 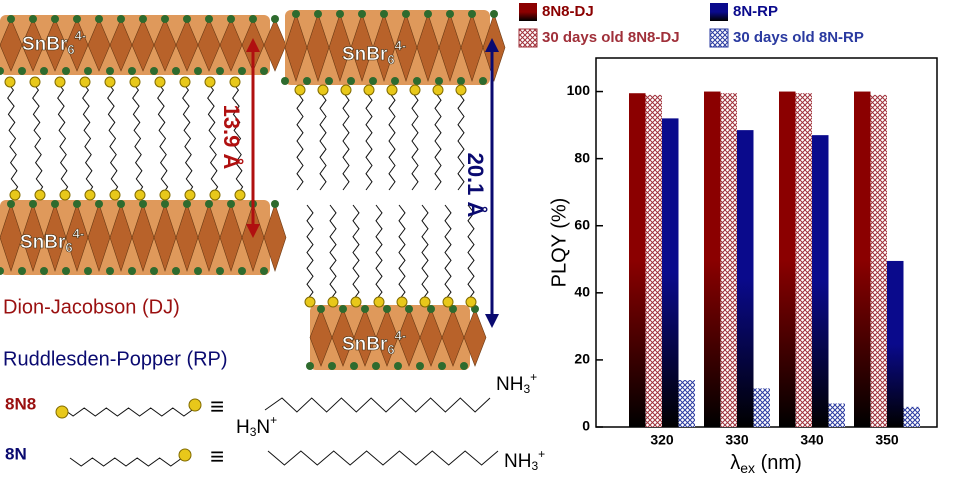 What do you see at coordinates (475, 337) in the screenshot?
I see `octahedron` at bounding box center [475, 337].